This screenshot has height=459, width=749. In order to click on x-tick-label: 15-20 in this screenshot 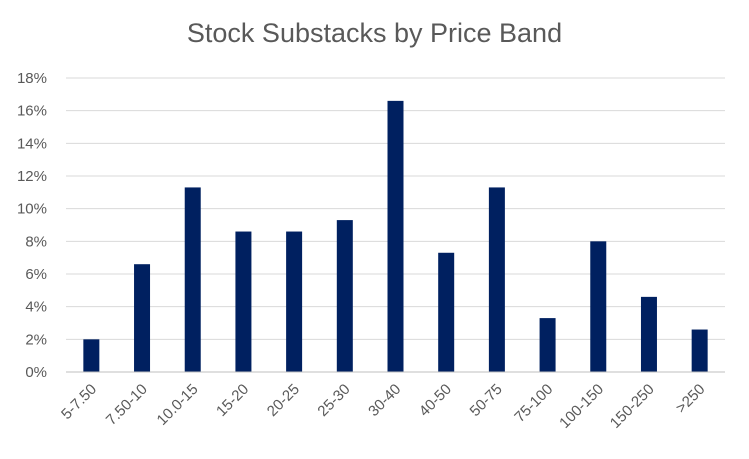, I will do `click(232, 400)`.